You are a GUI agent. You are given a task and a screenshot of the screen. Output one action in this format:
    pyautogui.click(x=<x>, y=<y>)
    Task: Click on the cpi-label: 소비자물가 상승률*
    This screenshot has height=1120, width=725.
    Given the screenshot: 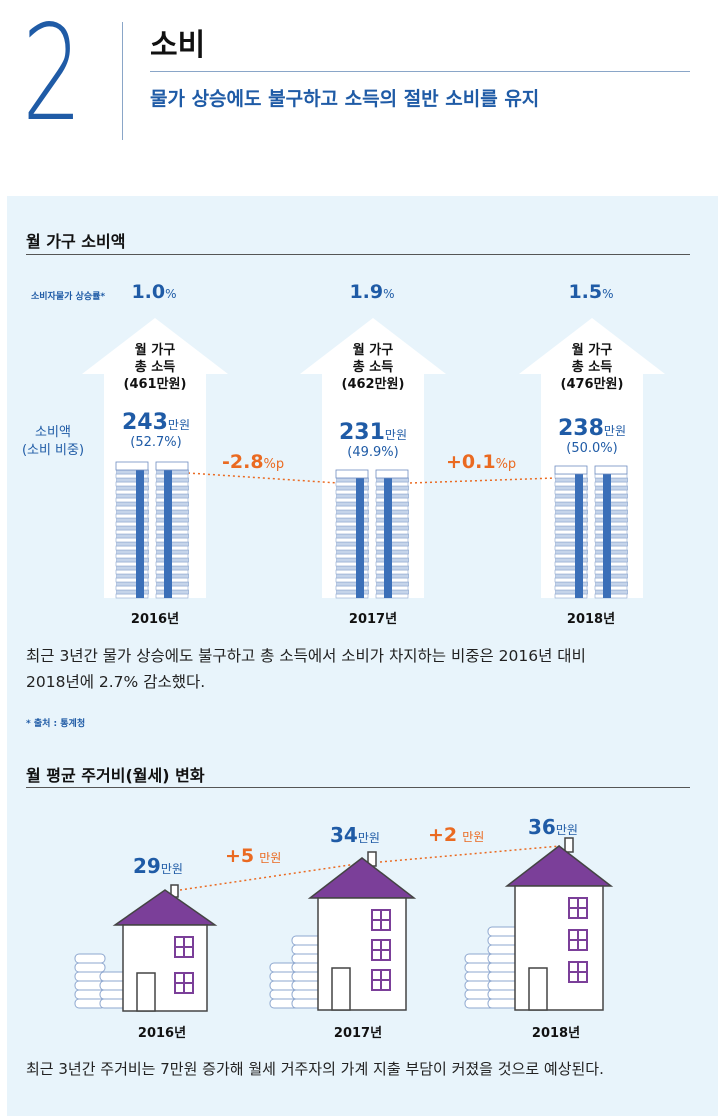 What is the action you would take?
    pyautogui.click(x=68, y=297)
    